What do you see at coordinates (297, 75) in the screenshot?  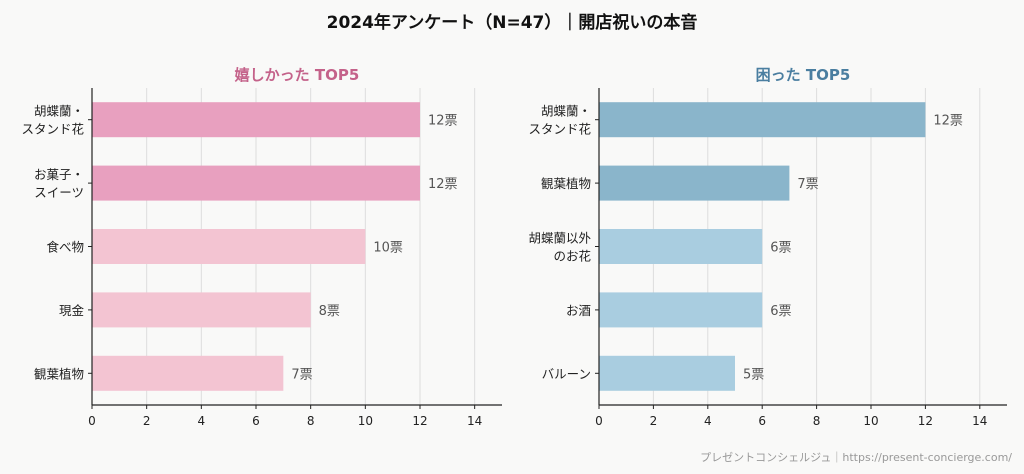 I see `chart-title: 嬉しかった TOP5` at bounding box center [297, 75].